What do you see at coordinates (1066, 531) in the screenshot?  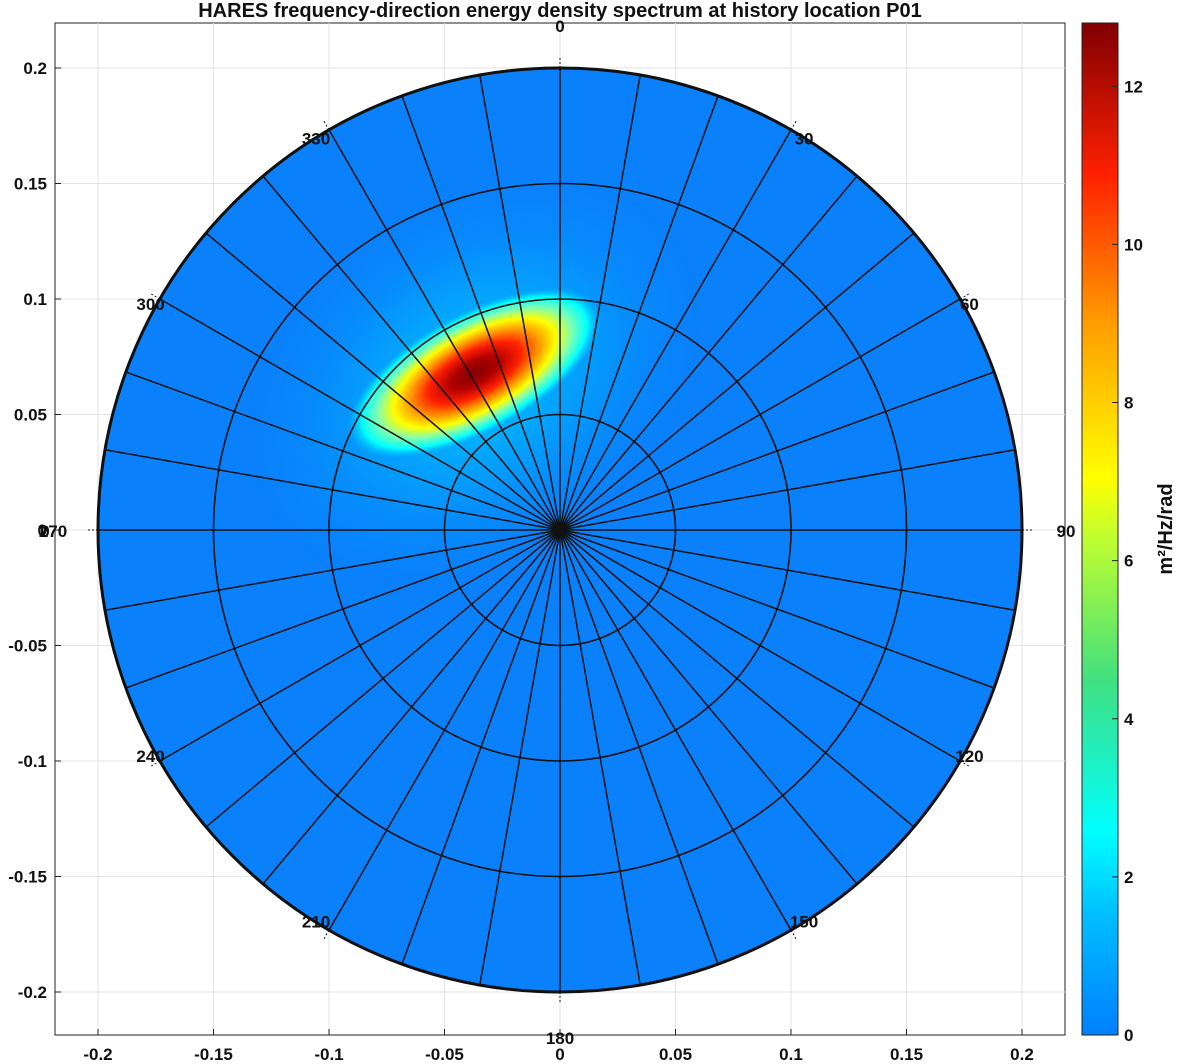 I see `direction-label-90: 90` at bounding box center [1066, 531].